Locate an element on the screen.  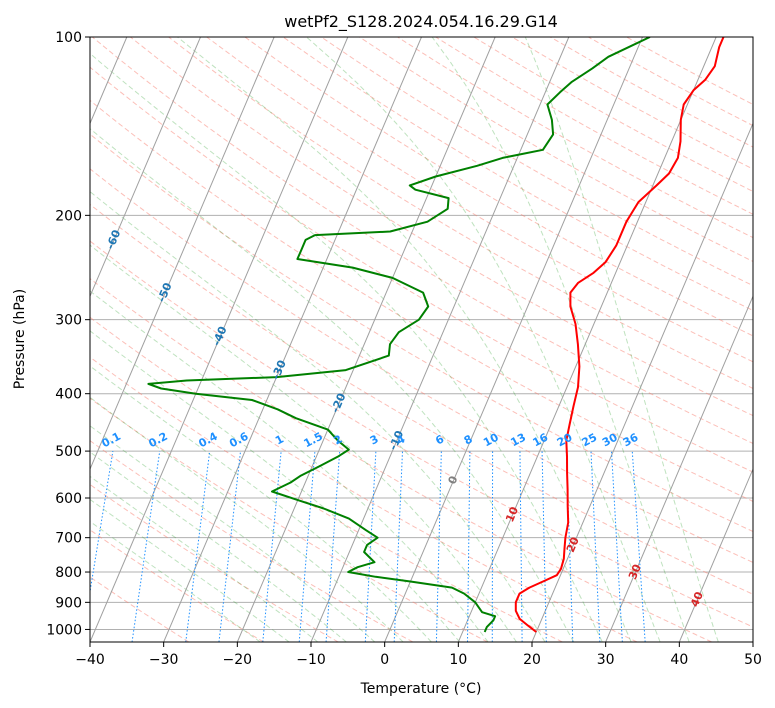
chart-title: wetPf2_S128.2024.054.16.29.G14 is located at coordinates (421, 22).